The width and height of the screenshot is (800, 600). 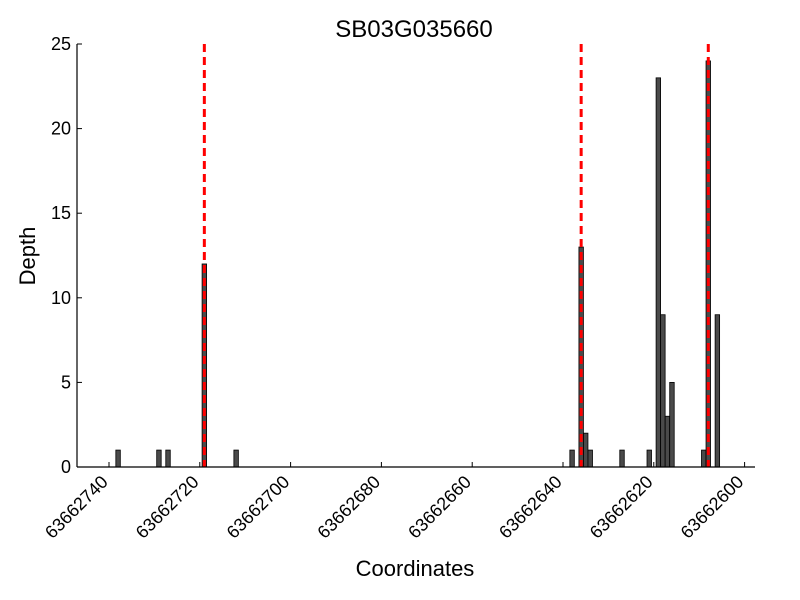 I want to click on y-tick-label: 10, so click(x=61, y=298).